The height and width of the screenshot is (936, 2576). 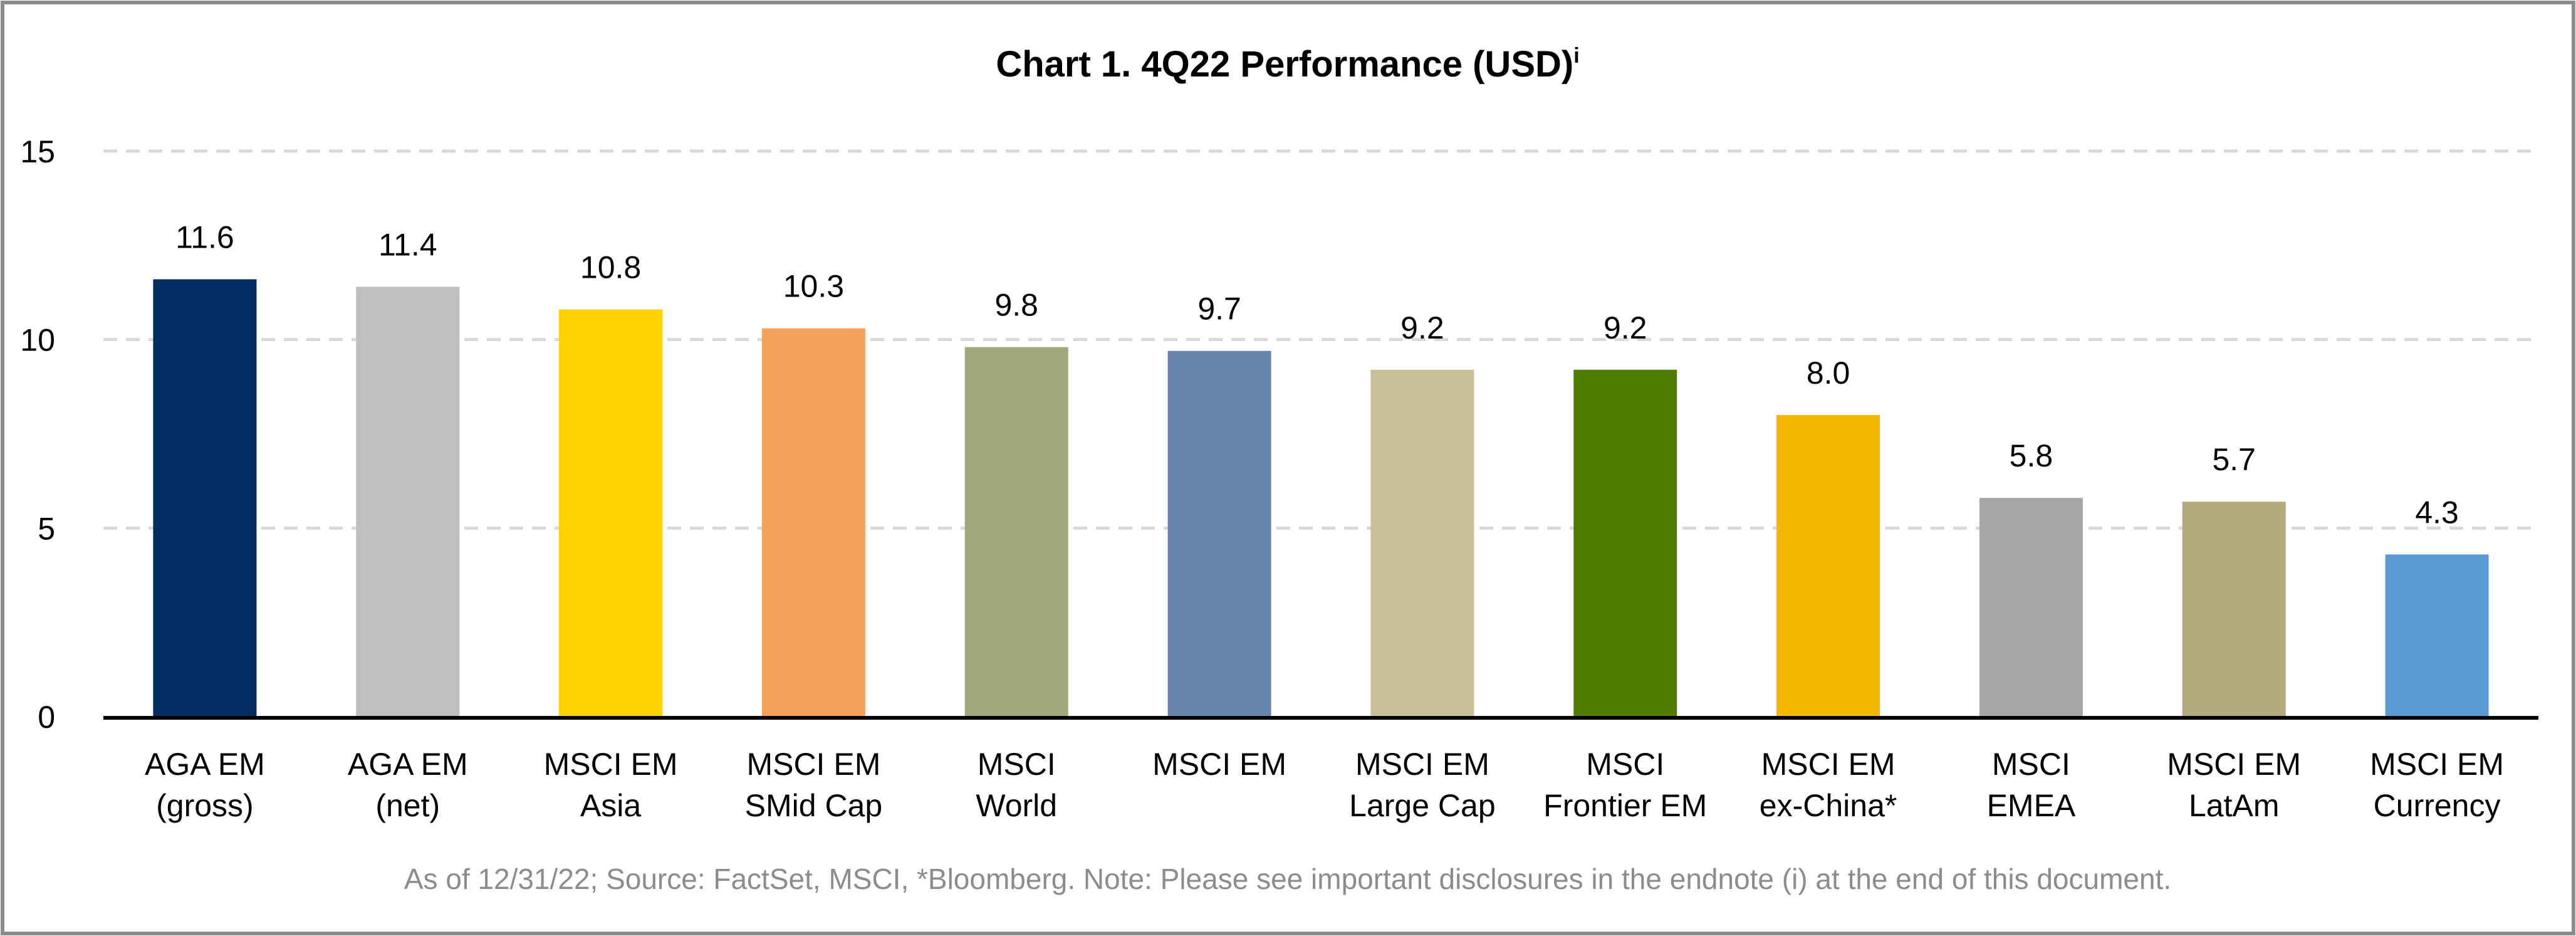 What do you see at coordinates (46, 717) in the screenshot?
I see `y-tick-label: 0` at bounding box center [46, 717].